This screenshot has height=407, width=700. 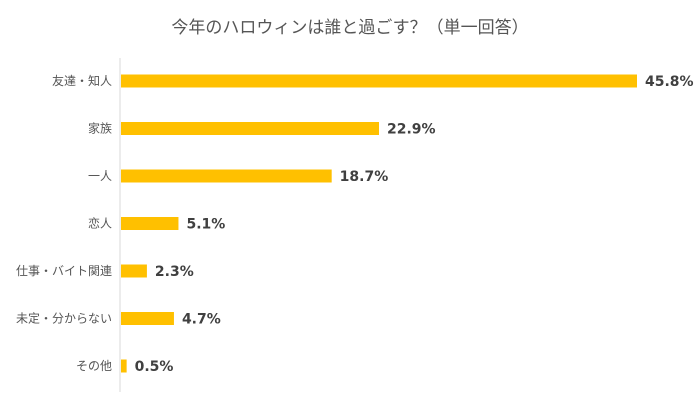 What do you see at coordinates (100, 223) in the screenshot?
I see `category-label: 恋人` at bounding box center [100, 223].